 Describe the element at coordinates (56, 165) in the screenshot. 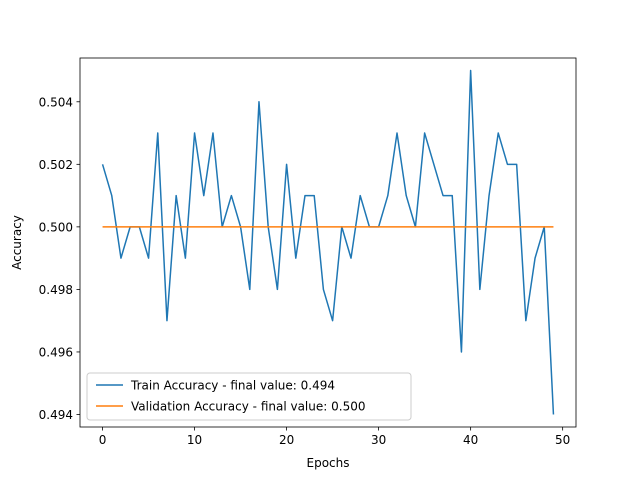

I see `y-tick-label: 0.502` at that location.